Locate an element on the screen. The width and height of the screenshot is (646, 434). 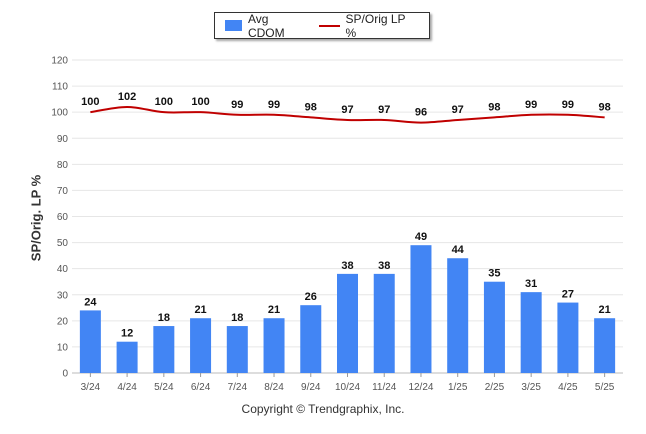
y-tick-label: 80 is located at coordinates (63, 165).